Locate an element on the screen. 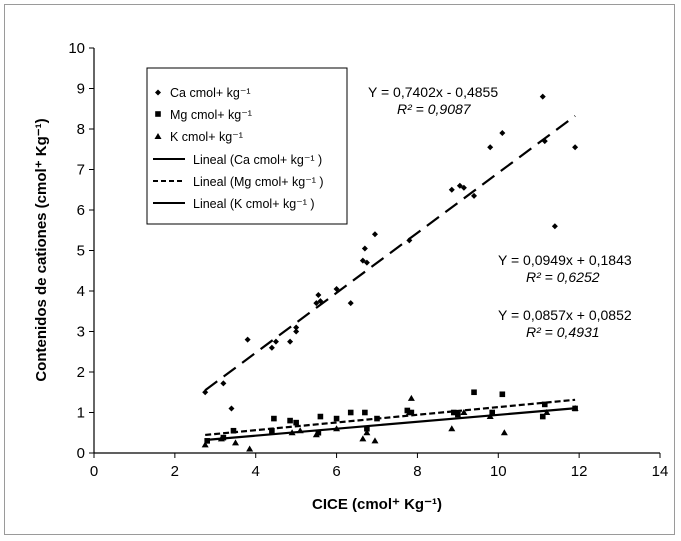 The height and width of the screenshot is (541, 681). y-tick-label: 9 is located at coordinates (81, 89).